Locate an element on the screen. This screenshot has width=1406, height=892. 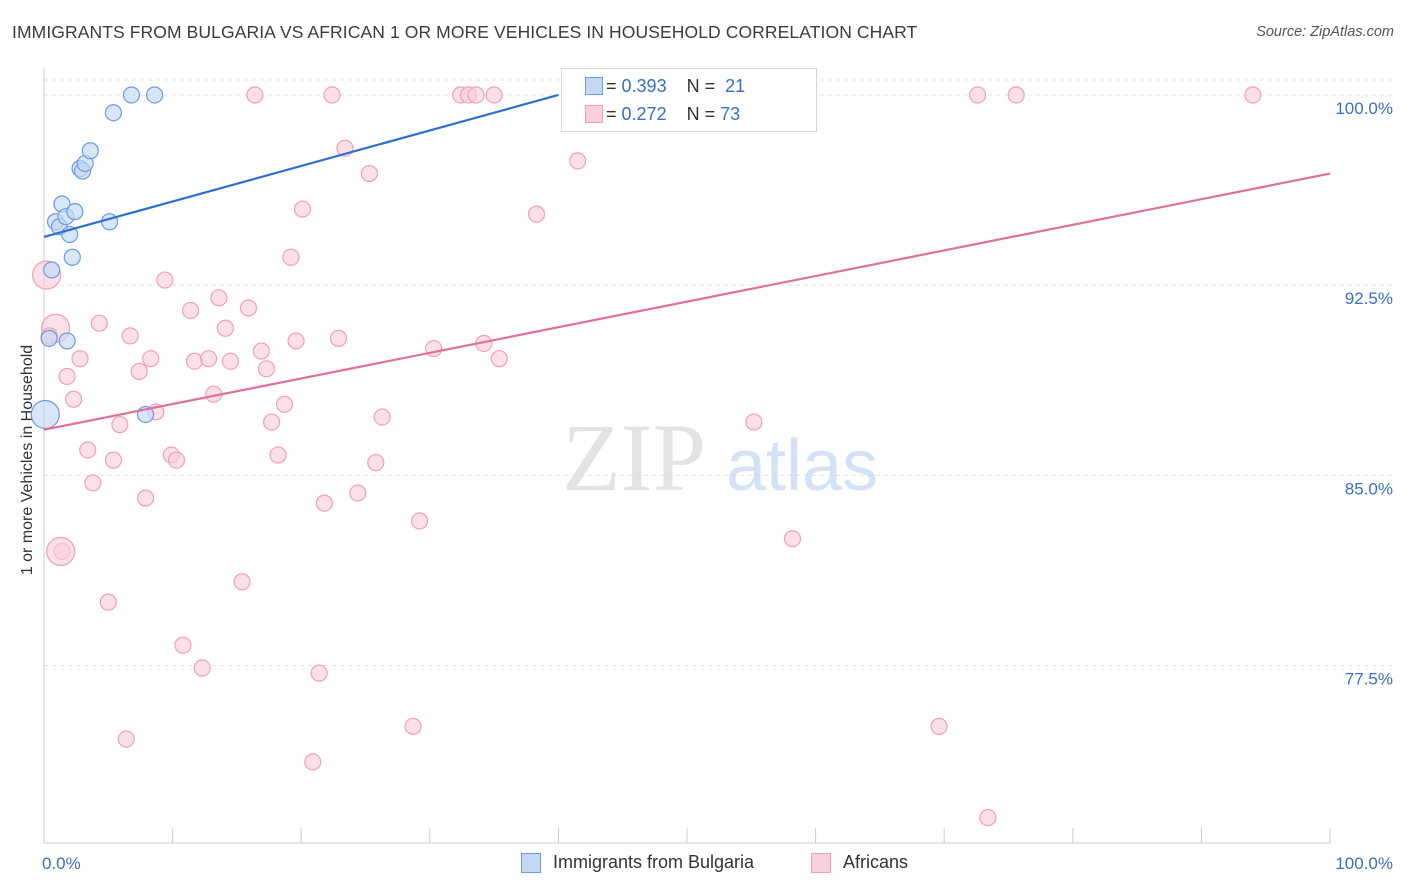
y-tick-label: 85.0% is located at coordinates (1369, 488).